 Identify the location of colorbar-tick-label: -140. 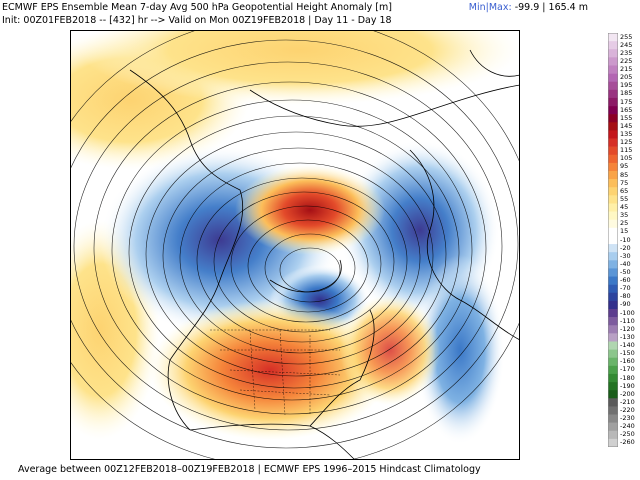
(627, 345).